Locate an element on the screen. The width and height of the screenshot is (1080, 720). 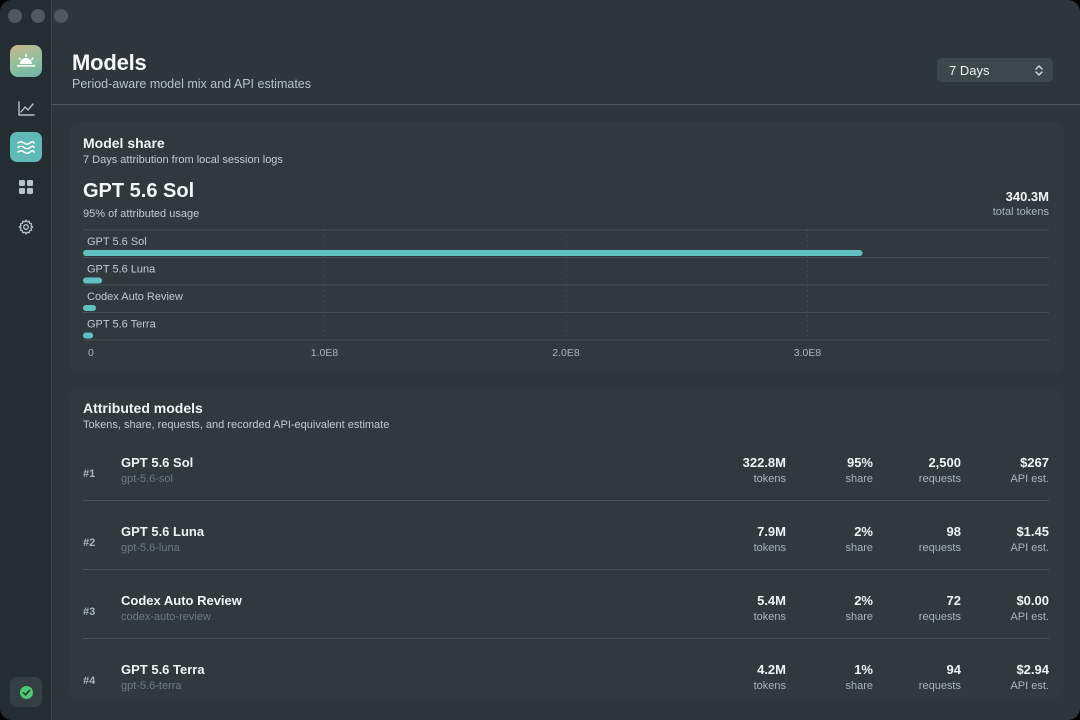
period-select: 7 Days is located at coordinates (995, 70).